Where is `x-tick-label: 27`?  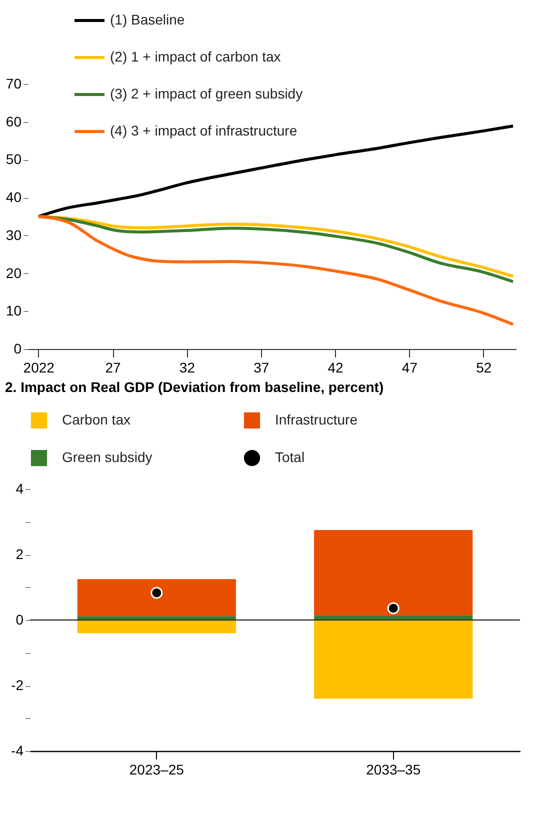
x-tick-label: 27 is located at coordinates (113, 368).